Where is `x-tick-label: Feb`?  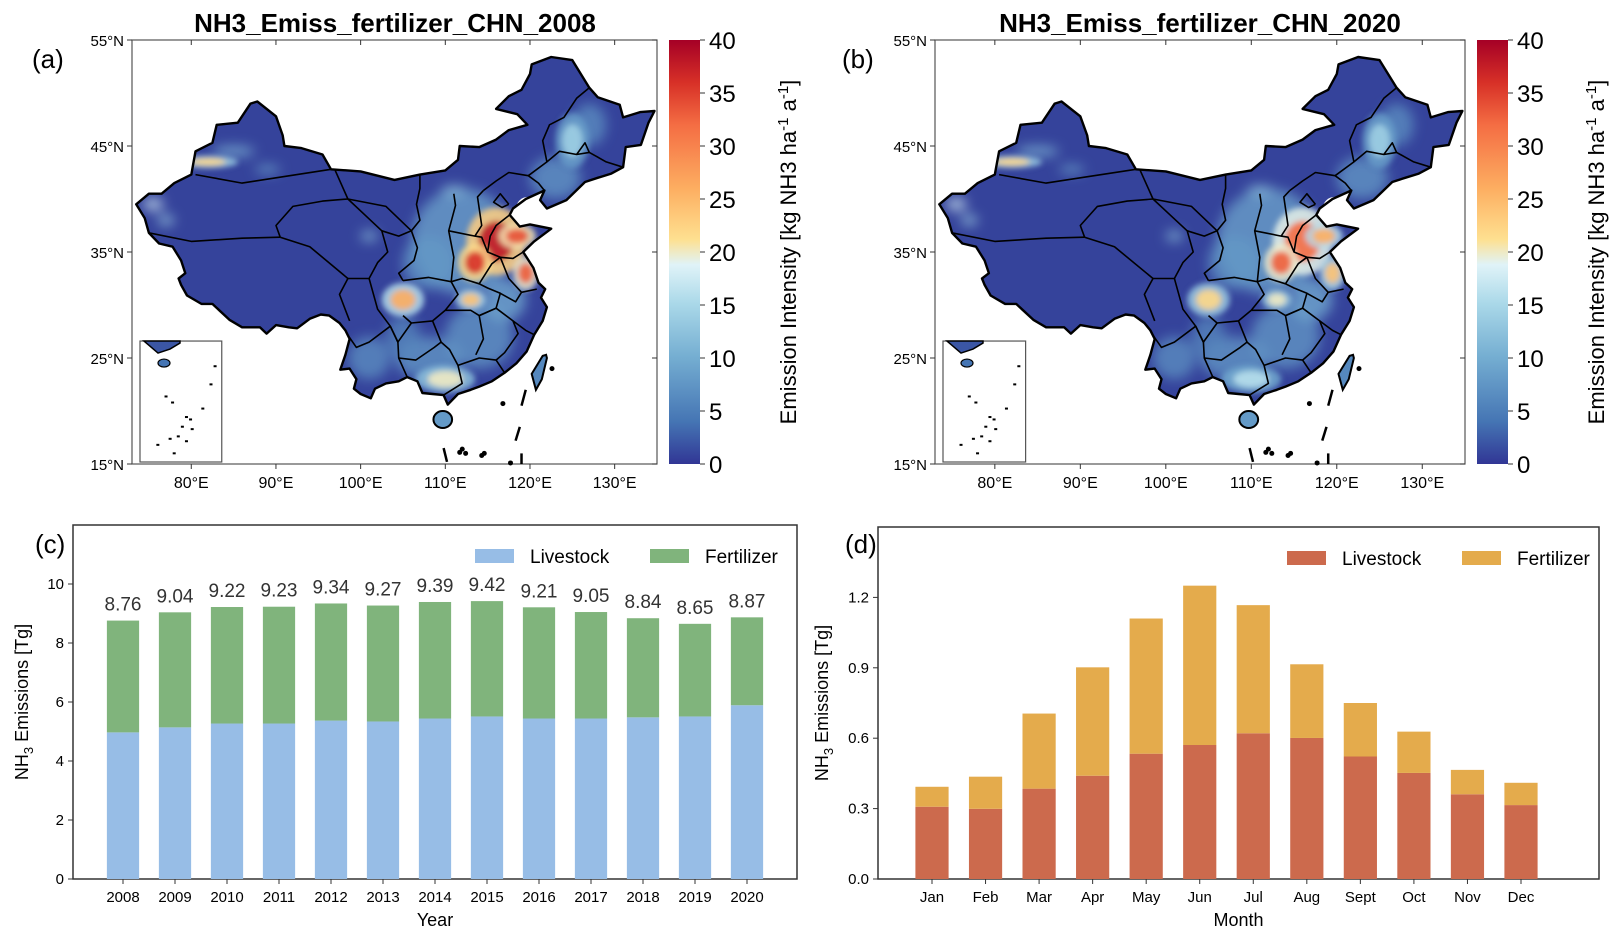
x-tick-label: Feb is located at coordinates (986, 897).